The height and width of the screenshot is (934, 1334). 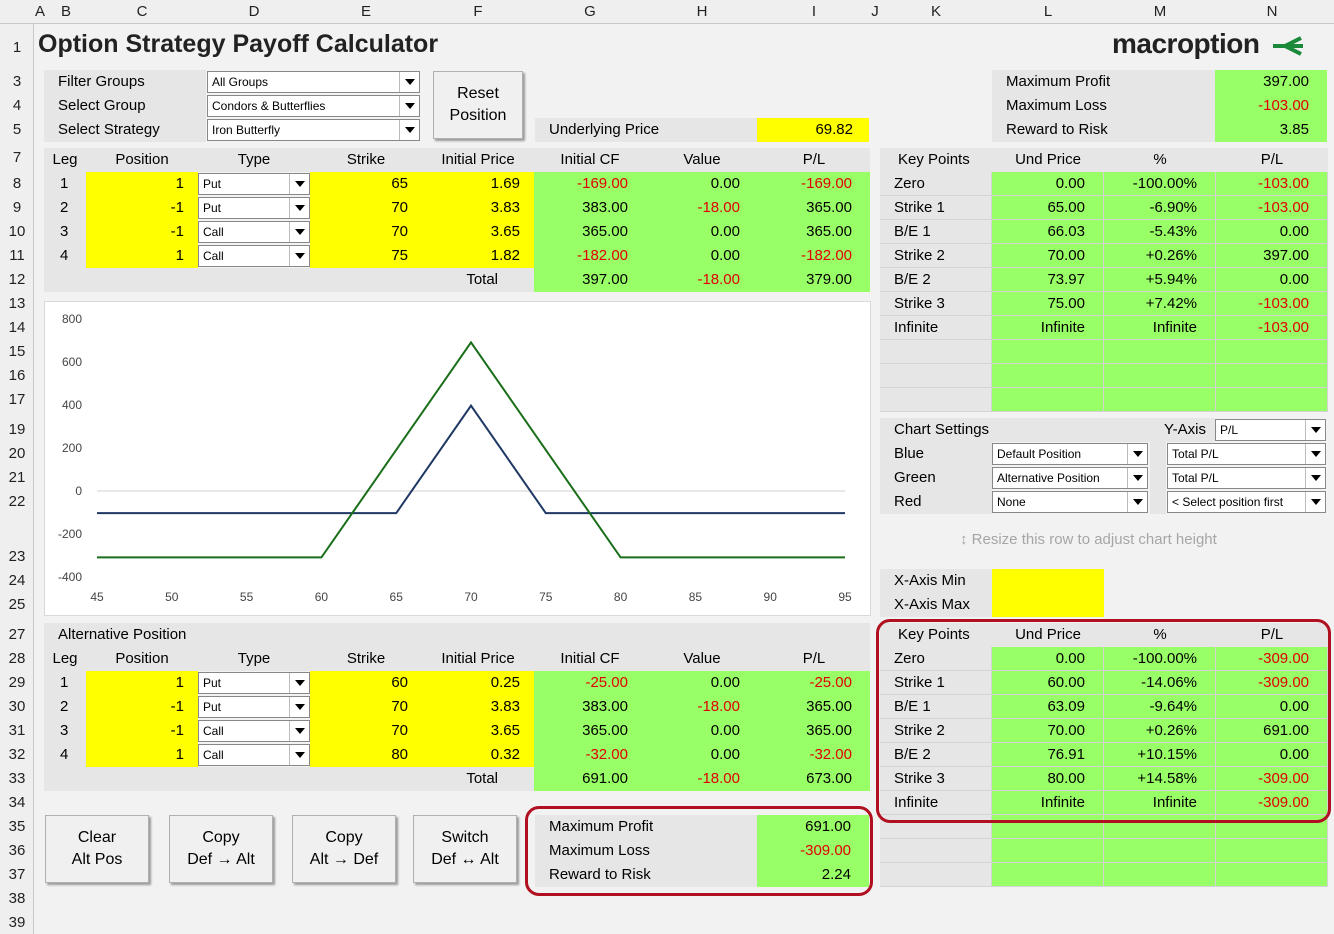 I want to click on column-header-bar, so click(x=667, y=12).